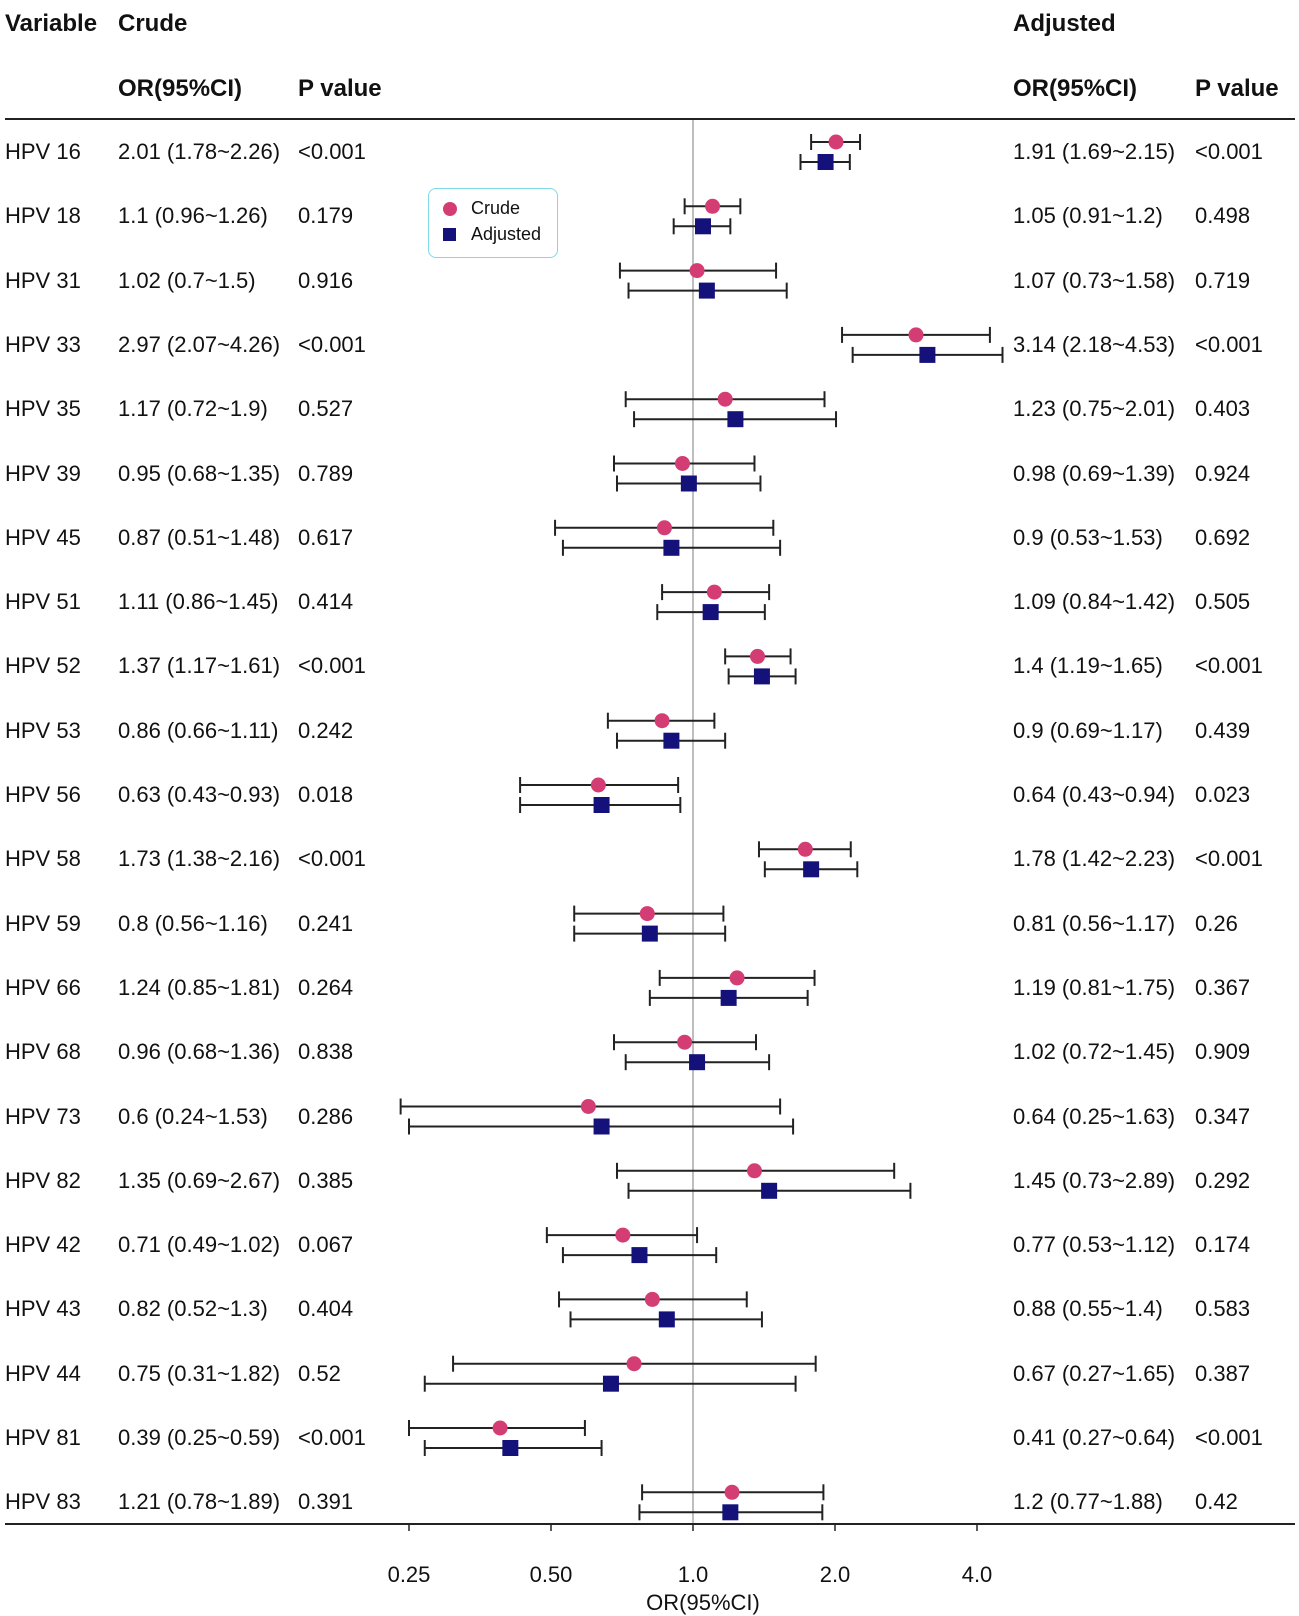  What do you see at coordinates (187, 280) in the screenshot?
I see `row-crude-or: 1.02 (0.7~1.5)` at bounding box center [187, 280].